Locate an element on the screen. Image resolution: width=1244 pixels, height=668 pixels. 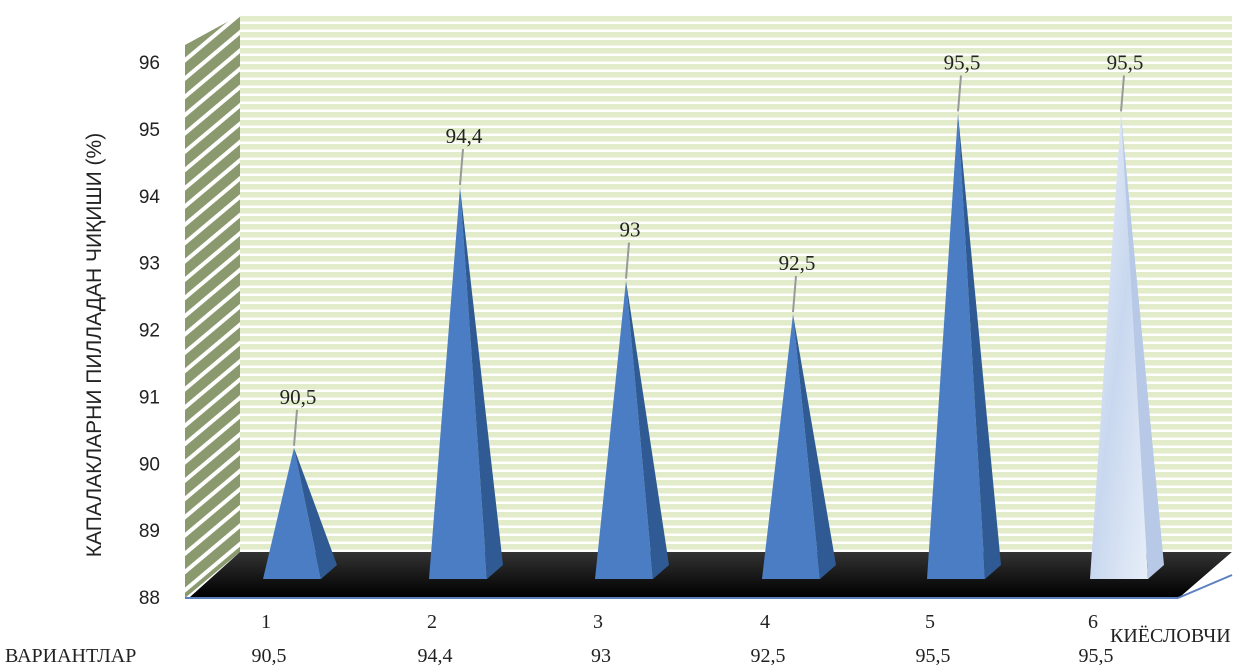
y-tick-label: 89 is located at coordinates (149, 531).